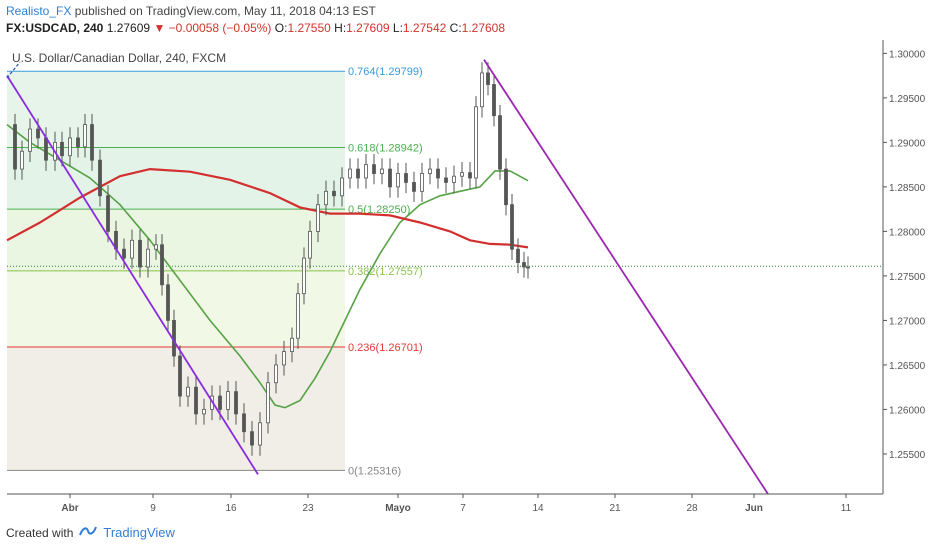 Image resolution: width=932 pixels, height=550 pixels. I want to click on x-tick-label: 7, so click(463, 508).